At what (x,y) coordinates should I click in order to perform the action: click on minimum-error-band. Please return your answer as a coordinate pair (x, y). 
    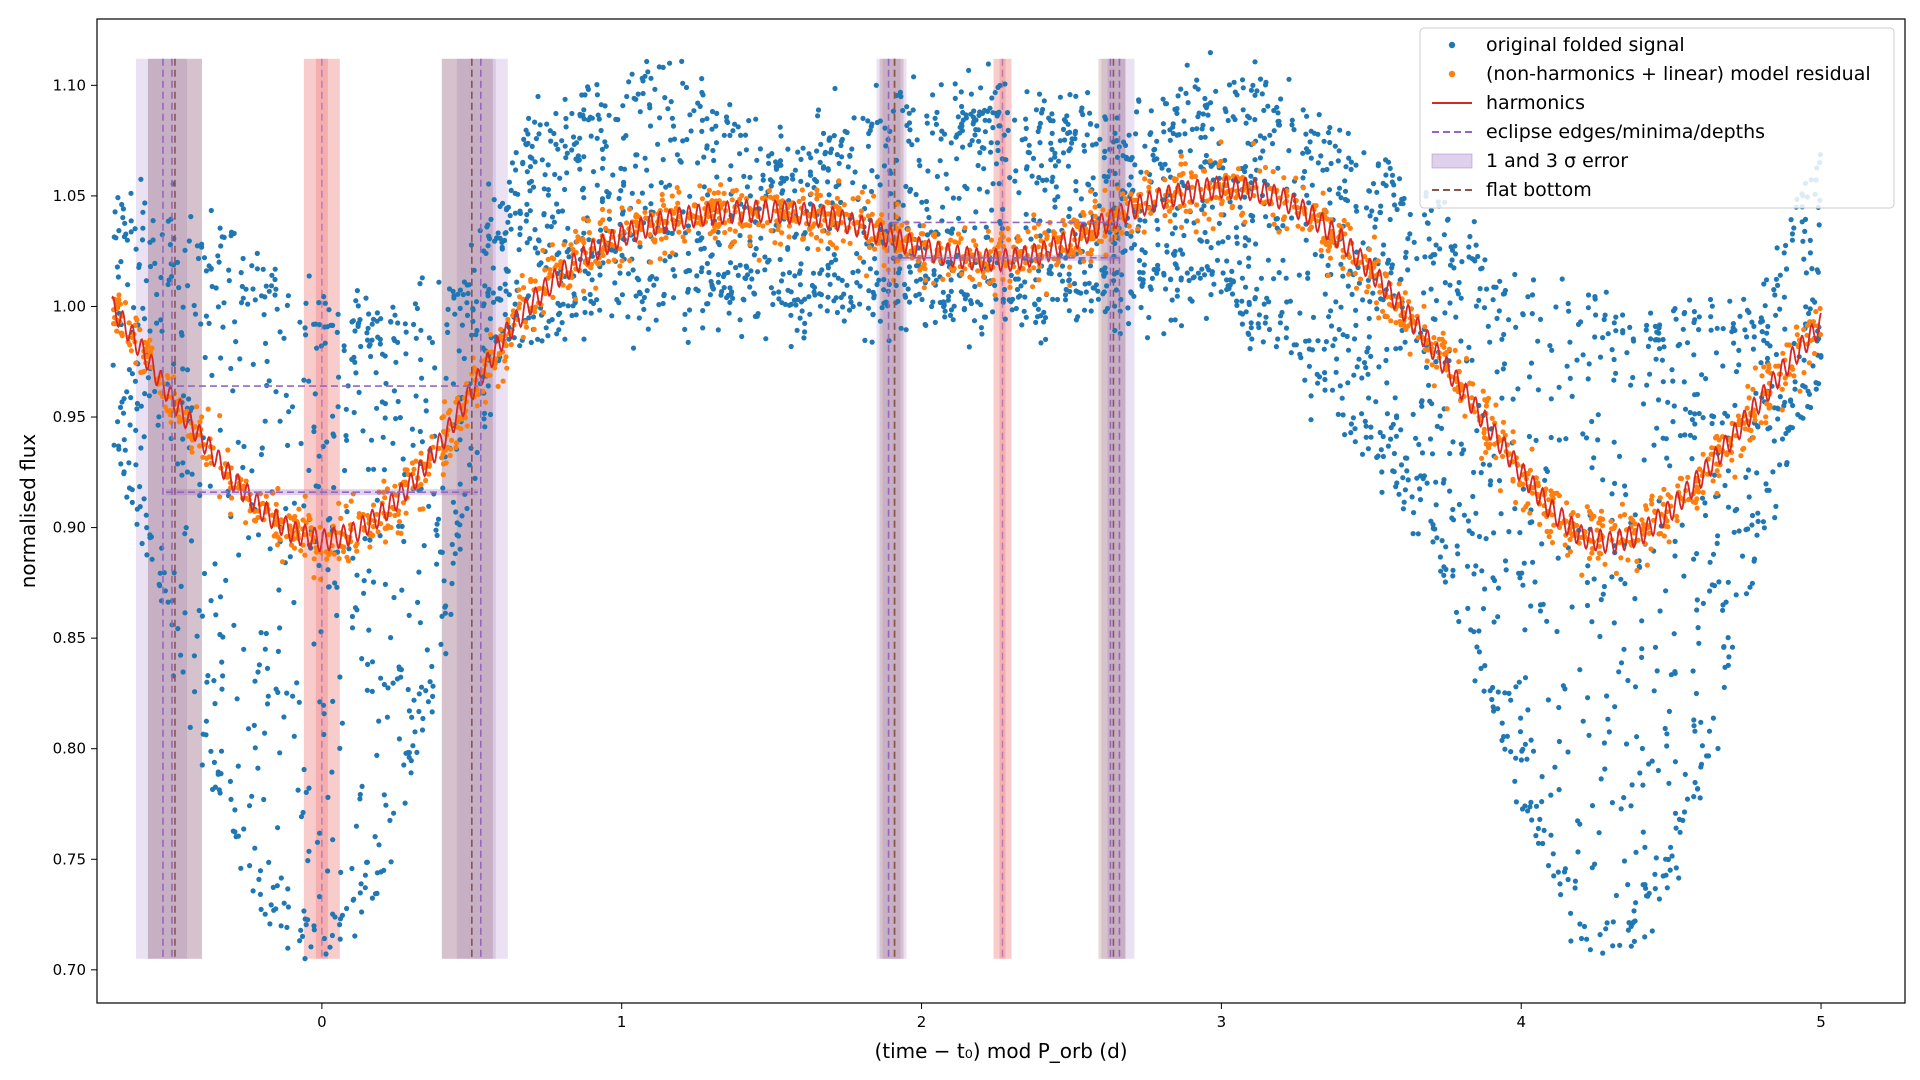
    Looking at the image, I should click on (321, 508).